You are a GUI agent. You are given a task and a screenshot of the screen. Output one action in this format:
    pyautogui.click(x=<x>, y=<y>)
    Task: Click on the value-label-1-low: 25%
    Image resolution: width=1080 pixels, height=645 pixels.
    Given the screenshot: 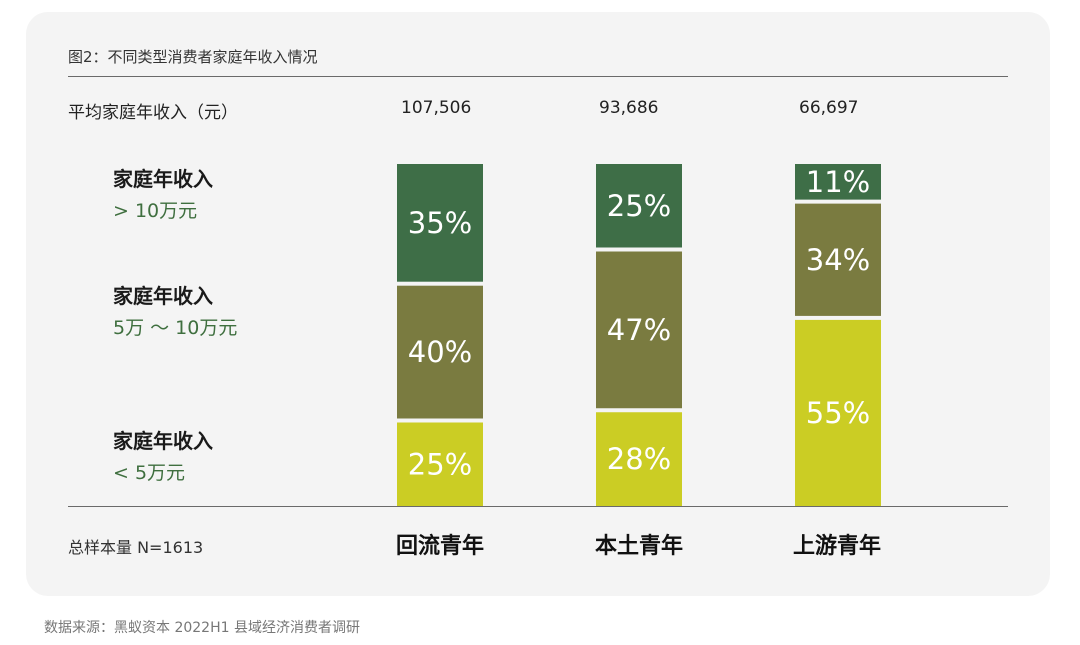 What is the action you would take?
    pyautogui.click(x=440, y=464)
    